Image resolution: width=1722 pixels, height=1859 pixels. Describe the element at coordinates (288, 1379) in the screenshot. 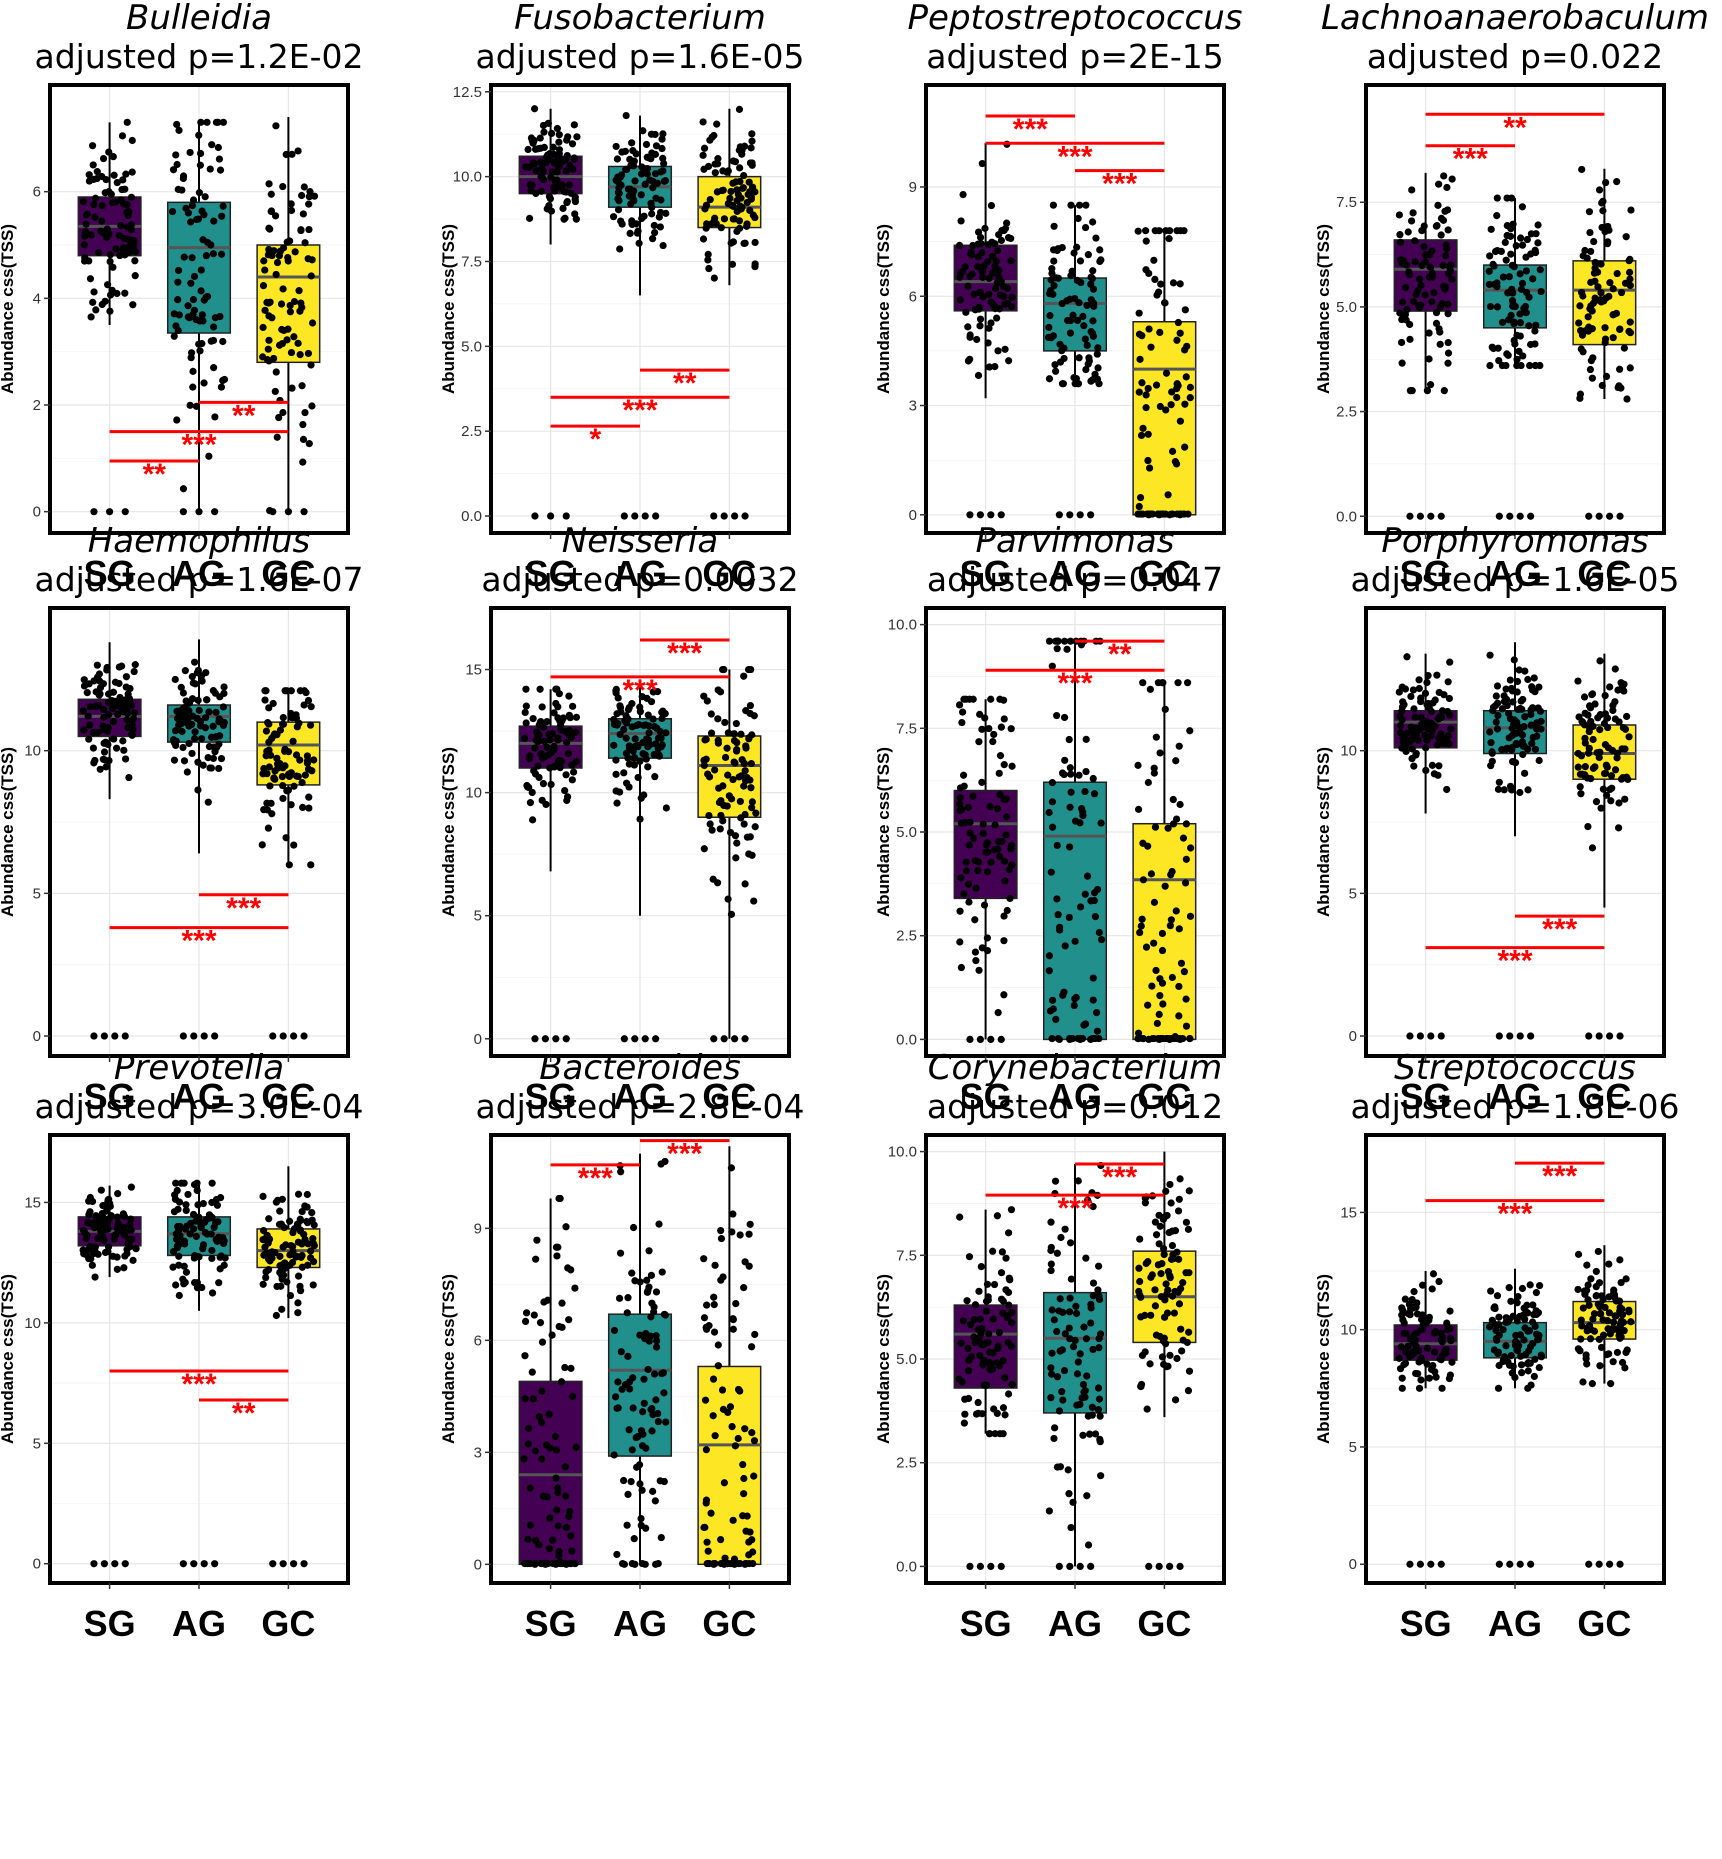

I see `data-points` at that location.